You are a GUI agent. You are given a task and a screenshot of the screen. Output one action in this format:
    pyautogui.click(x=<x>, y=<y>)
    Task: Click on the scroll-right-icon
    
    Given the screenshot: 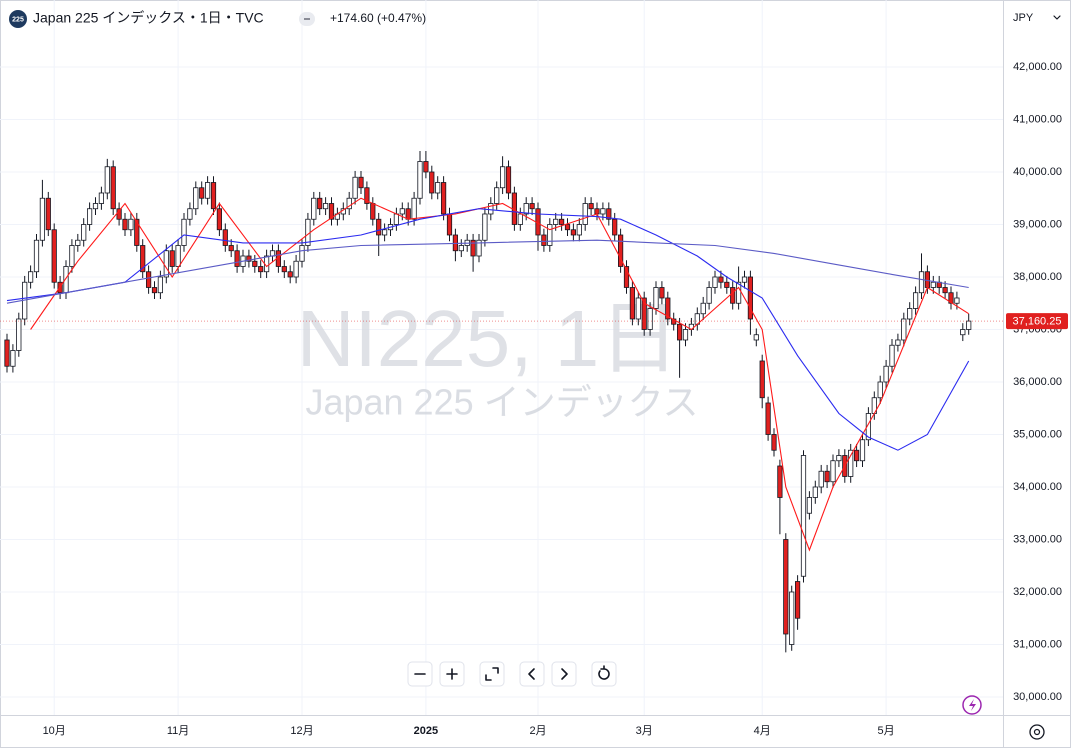 What is the action you would take?
    pyautogui.click(x=564, y=674)
    